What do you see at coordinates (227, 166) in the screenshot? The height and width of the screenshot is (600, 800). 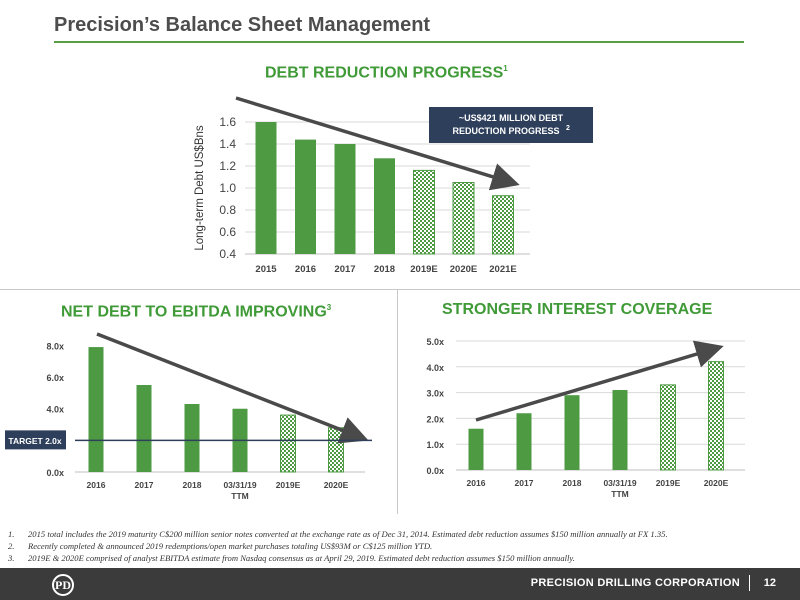 I see `y-tick-label: 1.2` at bounding box center [227, 166].